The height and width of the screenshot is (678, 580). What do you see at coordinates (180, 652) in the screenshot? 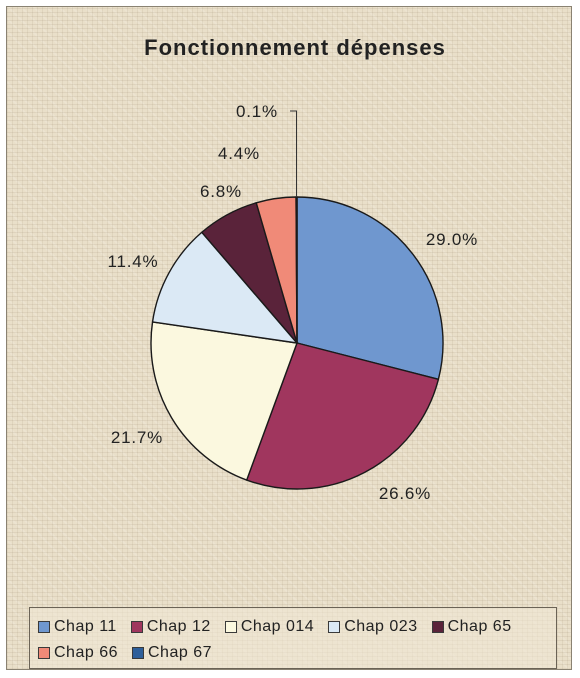
I see `legend-label: Chap 67` at bounding box center [180, 652].